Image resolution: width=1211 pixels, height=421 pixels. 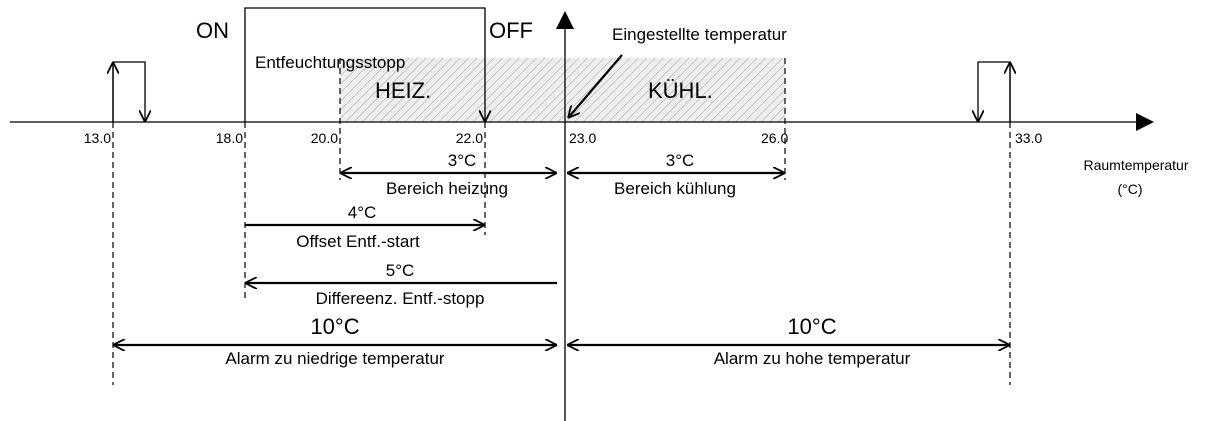 I want to click on axis-unit: (°C), so click(x=1129, y=189).